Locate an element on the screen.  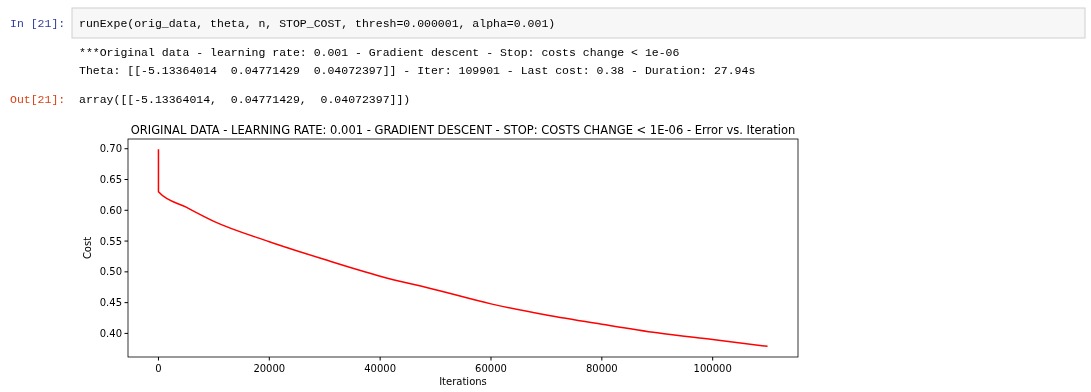
x-tick-label: 40000 is located at coordinates (380, 368).